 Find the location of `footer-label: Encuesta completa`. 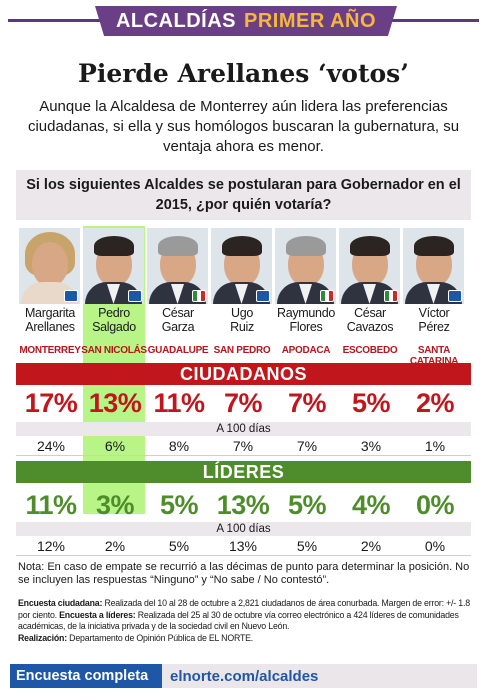

footer-label: Encuesta completa is located at coordinates (86, 676).